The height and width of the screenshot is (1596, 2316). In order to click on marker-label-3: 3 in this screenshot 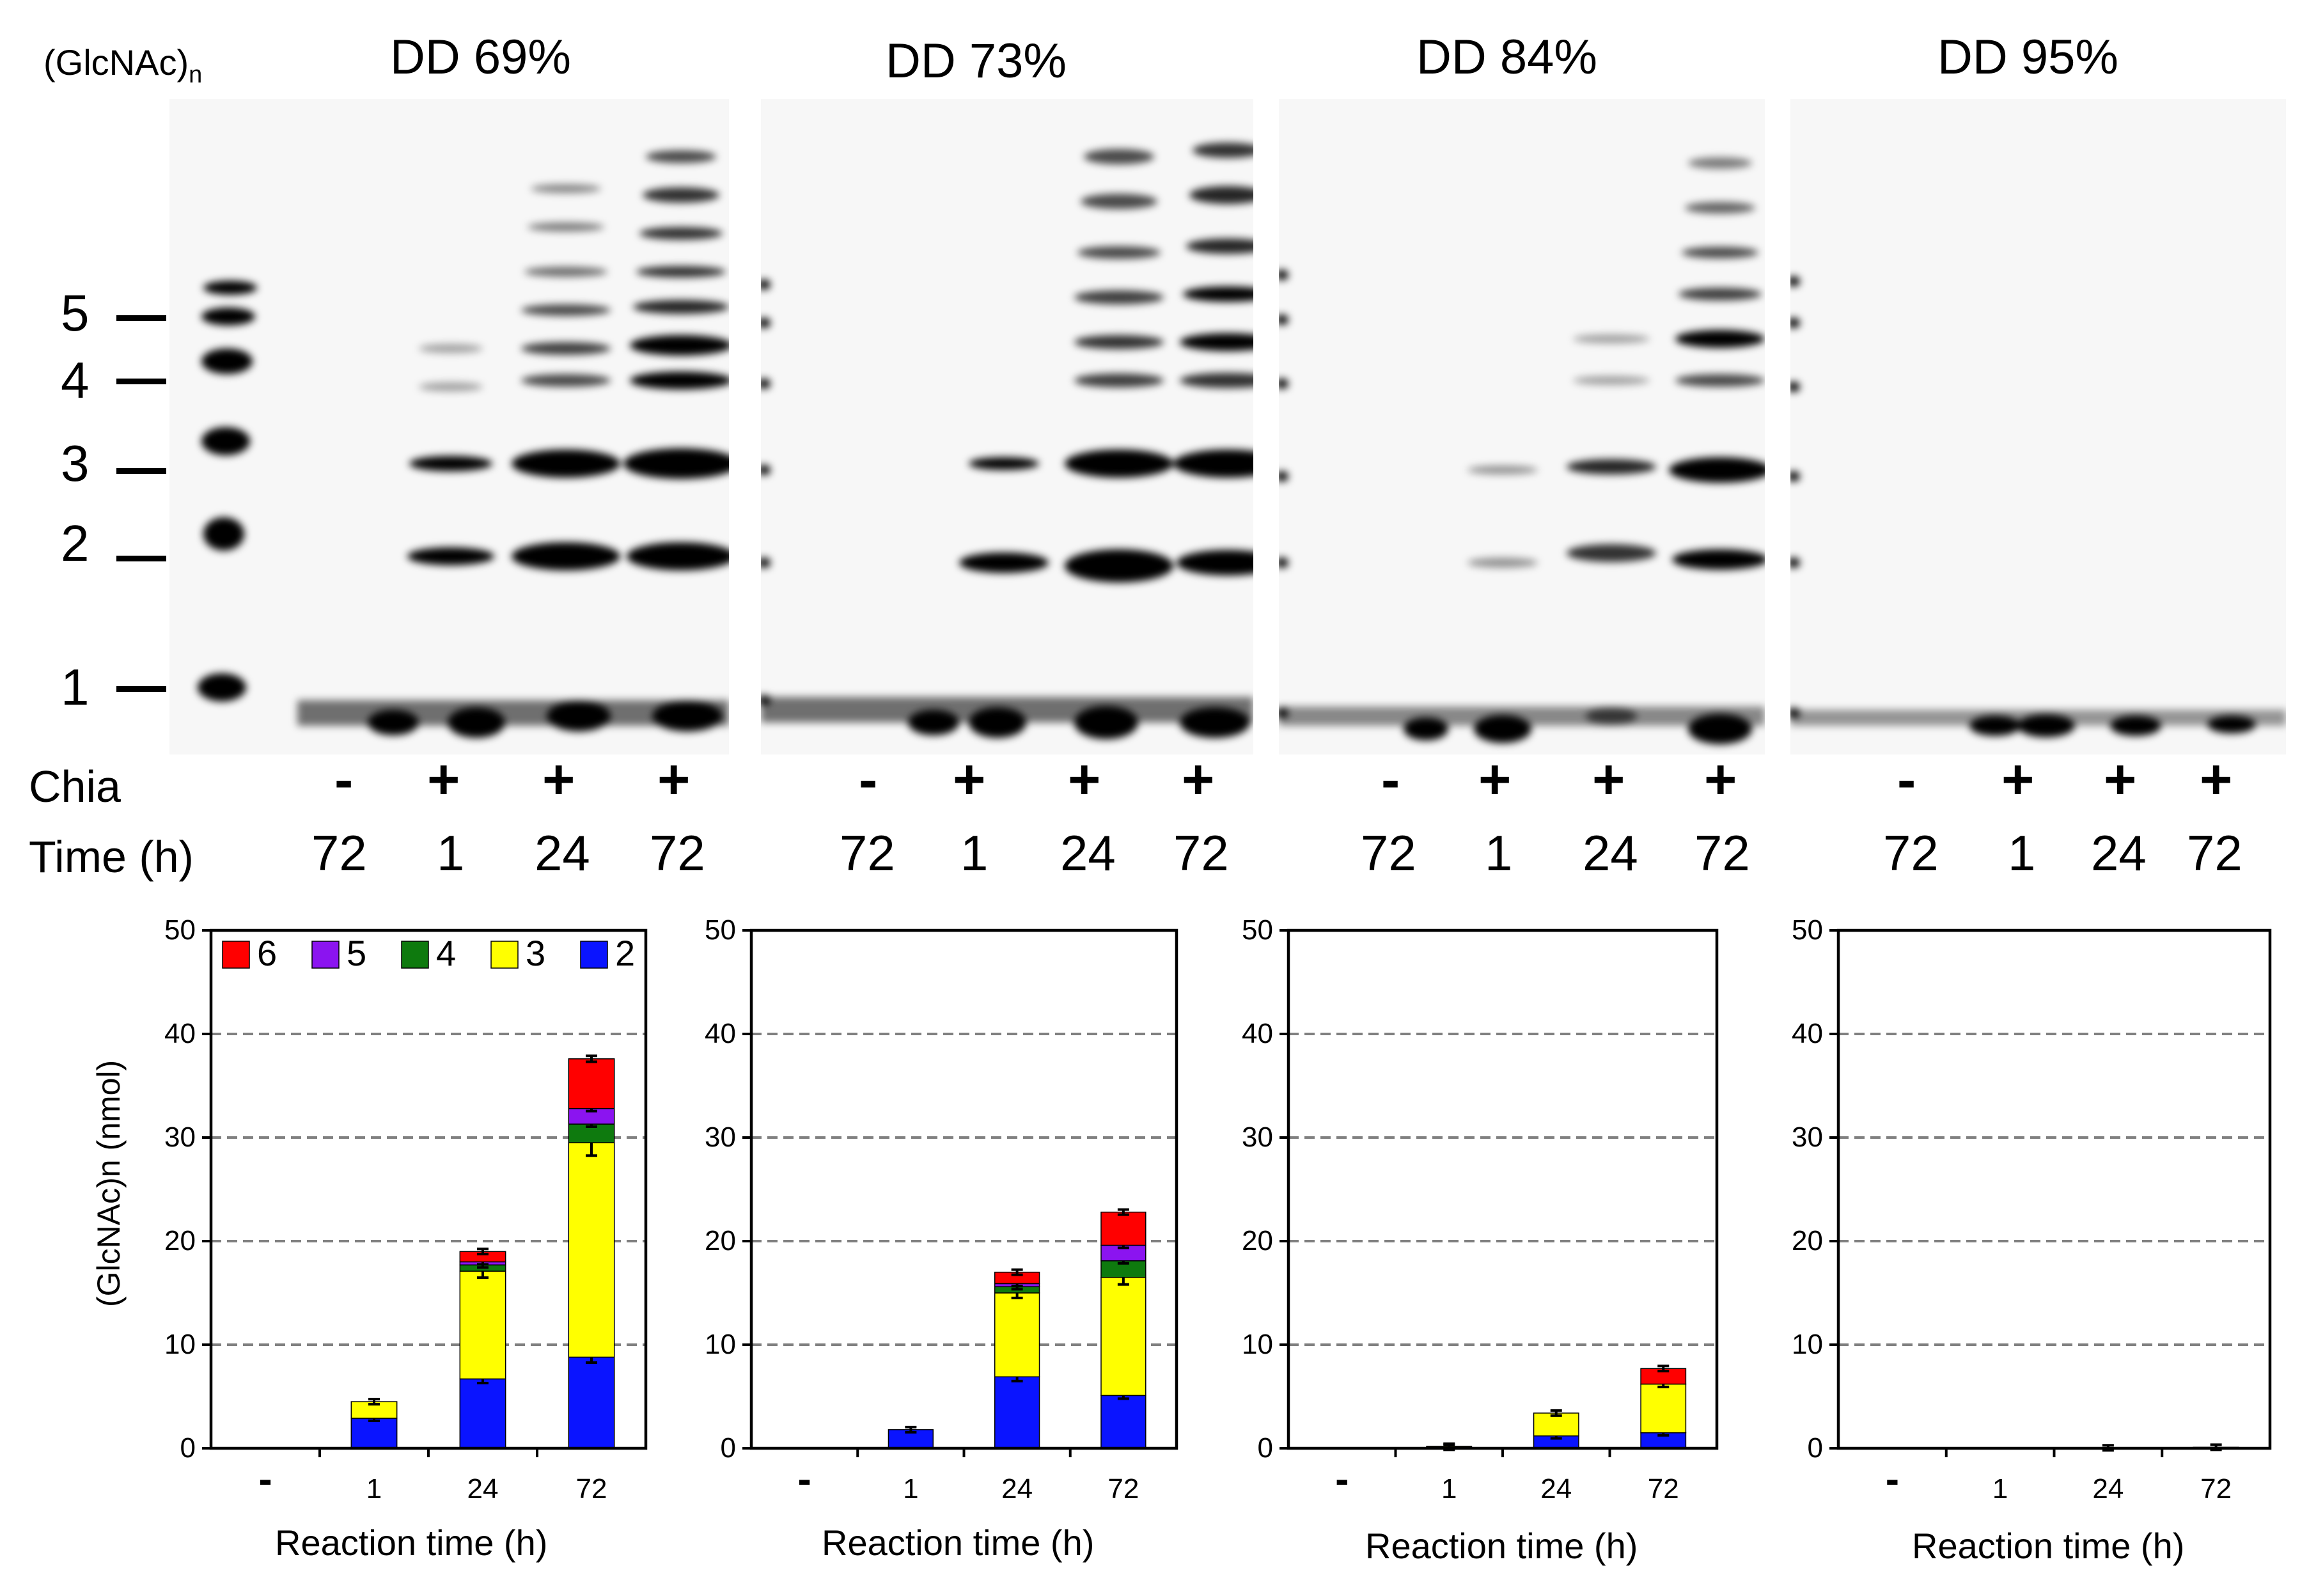, I will do `click(76, 463)`.